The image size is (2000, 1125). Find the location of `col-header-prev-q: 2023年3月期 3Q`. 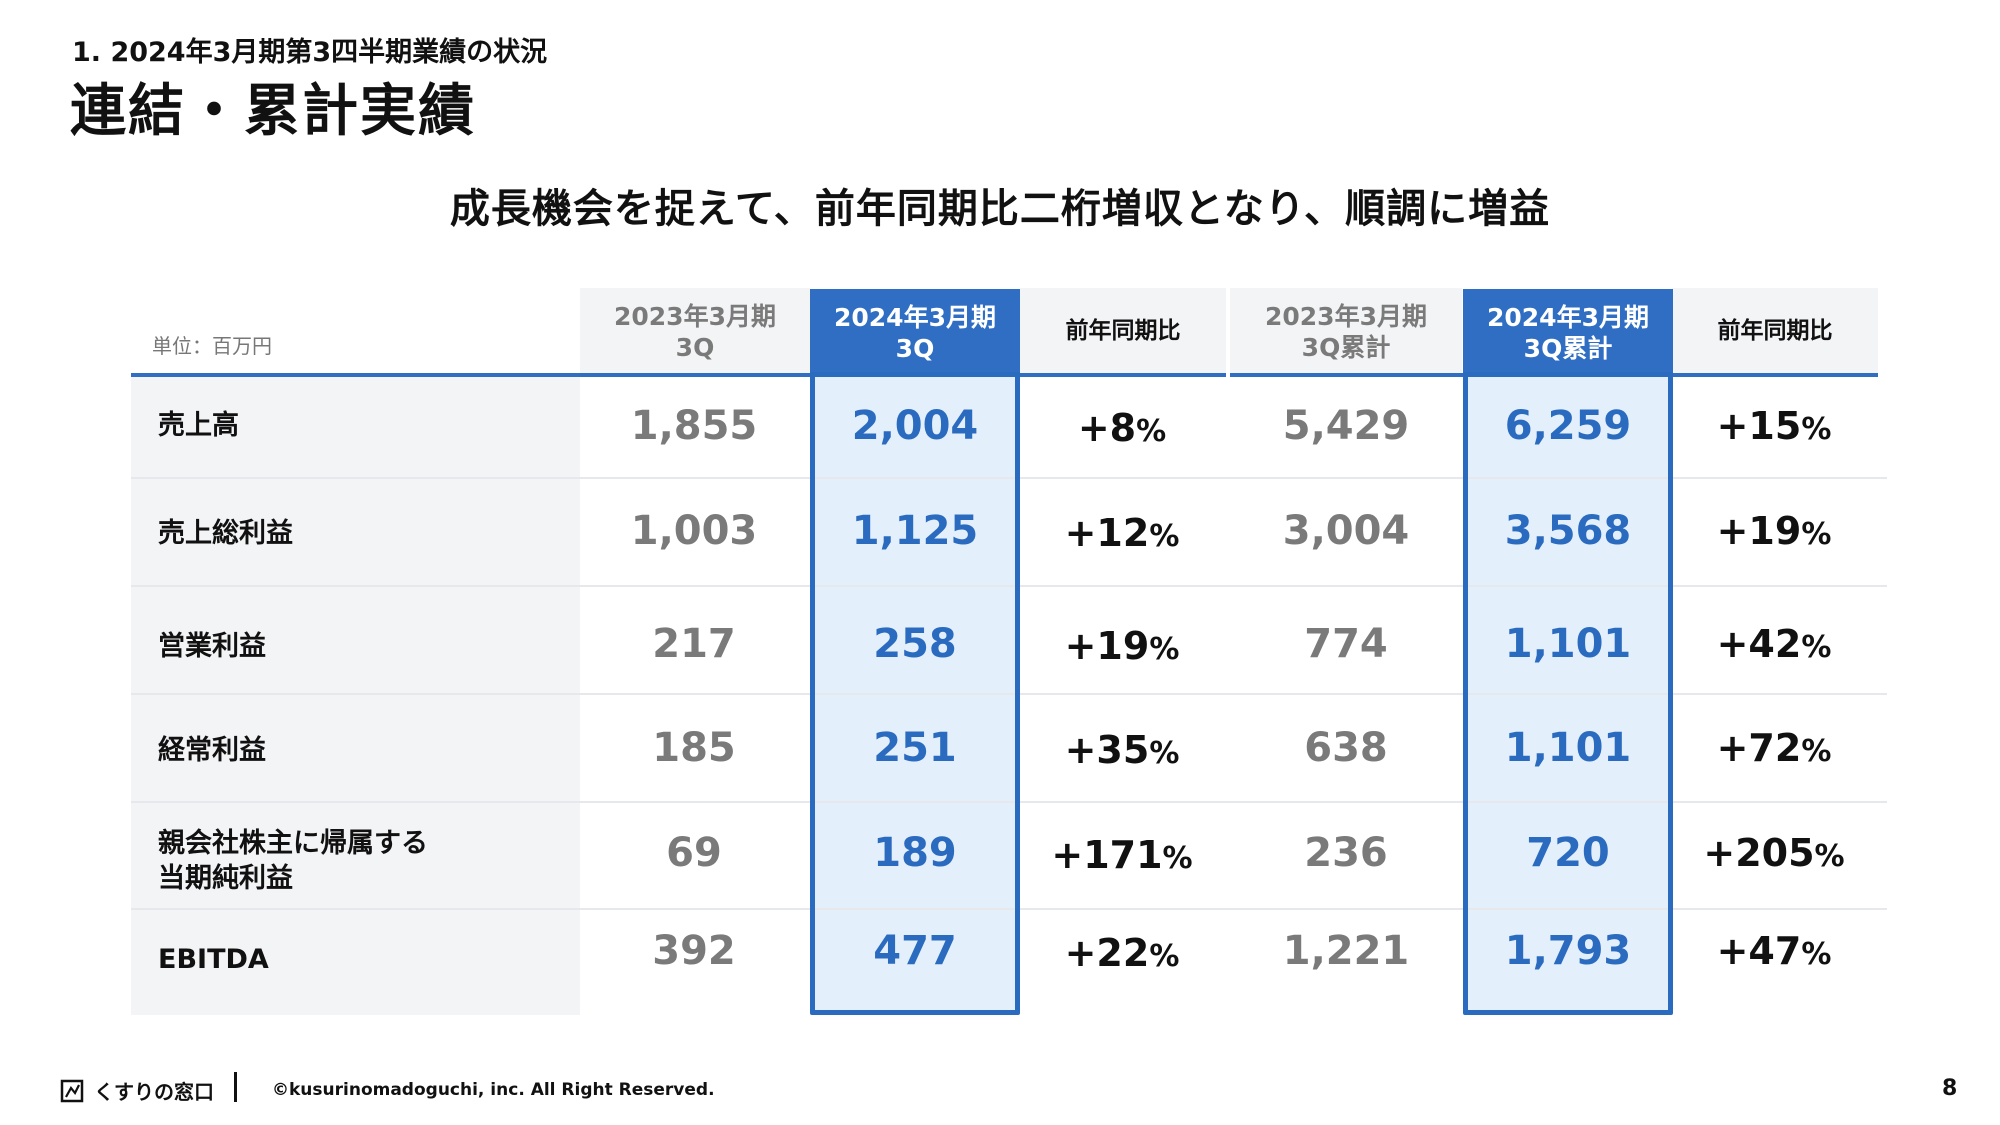

col-header-prev-q: 2023年3月期 3Q is located at coordinates (695, 331).